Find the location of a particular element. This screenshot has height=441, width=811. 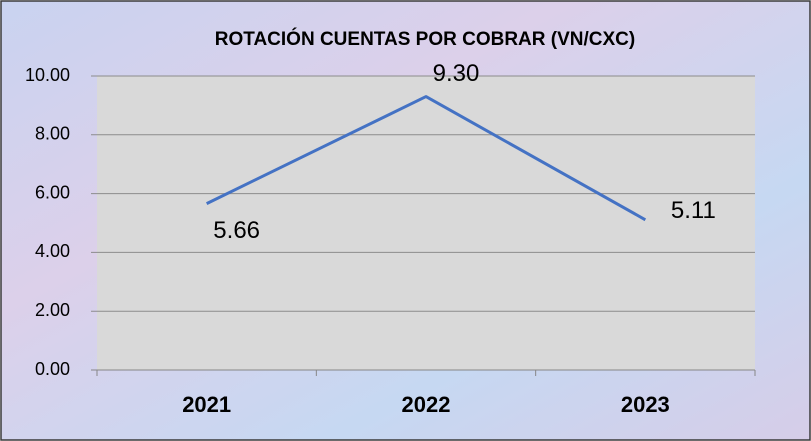

data-label: 5.11 is located at coordinates (693, 210).